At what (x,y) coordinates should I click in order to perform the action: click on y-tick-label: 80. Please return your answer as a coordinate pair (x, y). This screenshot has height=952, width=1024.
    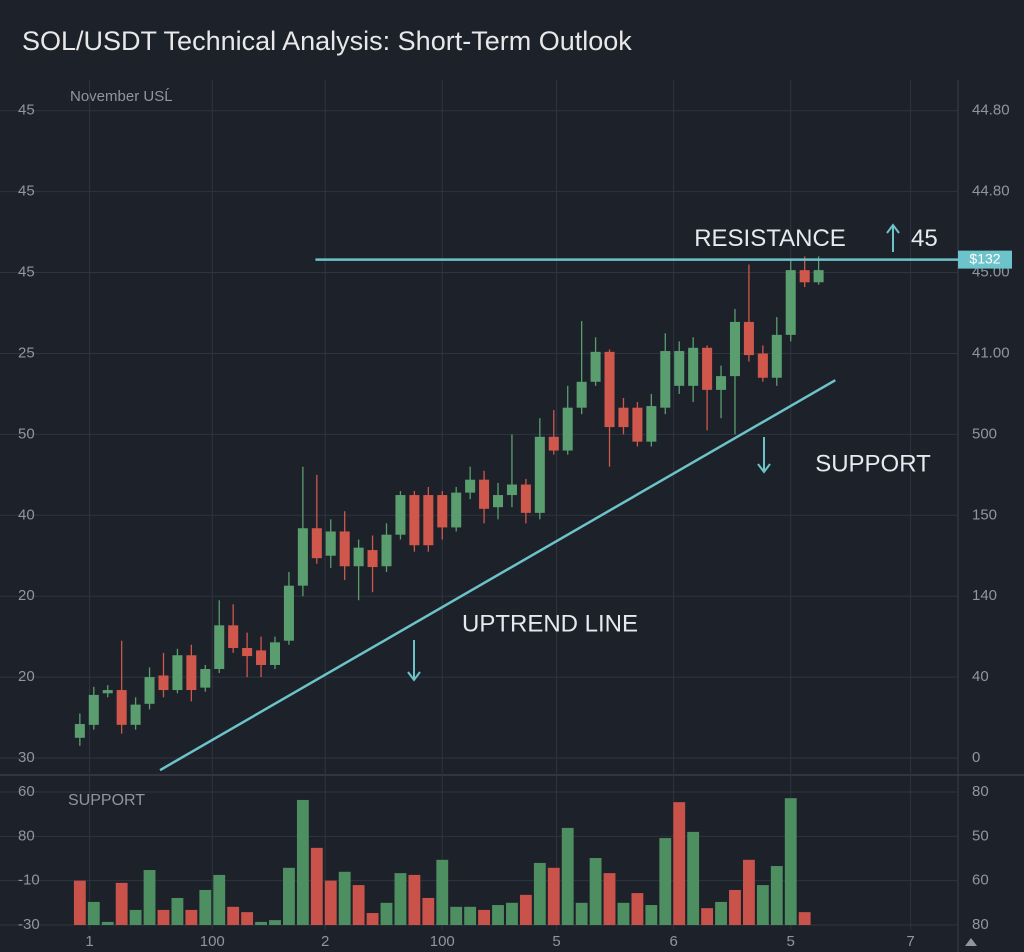
    Looking at the image, I should click on (26, 835).